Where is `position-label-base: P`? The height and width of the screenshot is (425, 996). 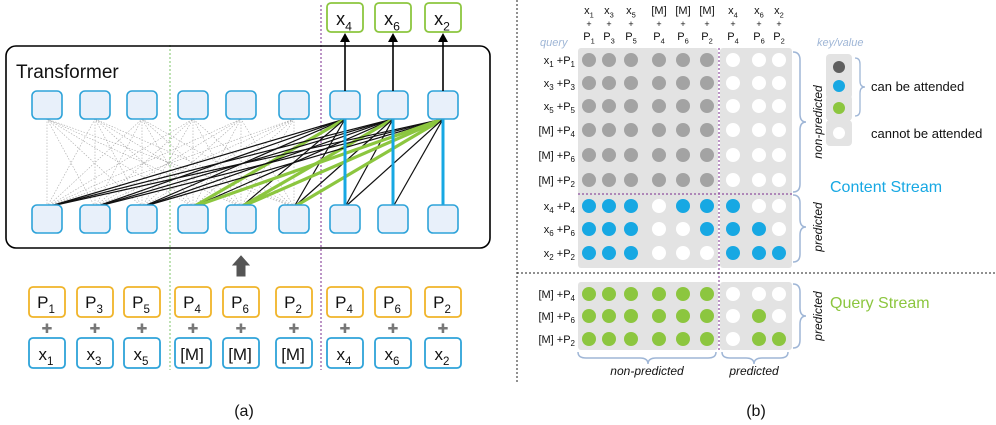
position-label-base: P is located at coordinates (188, 302).